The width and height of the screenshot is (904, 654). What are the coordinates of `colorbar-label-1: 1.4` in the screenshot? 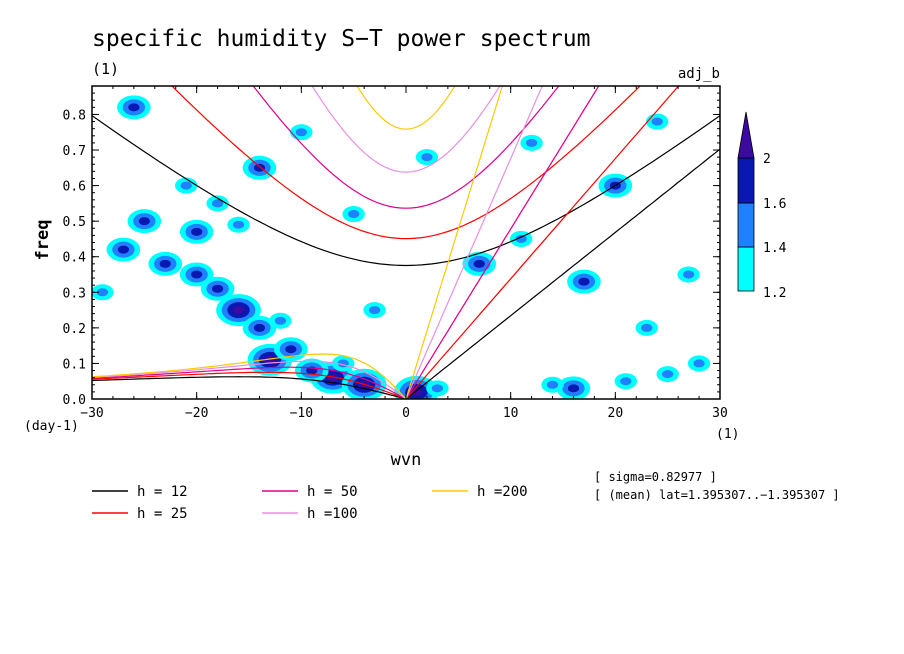 It's located at (775, 248).